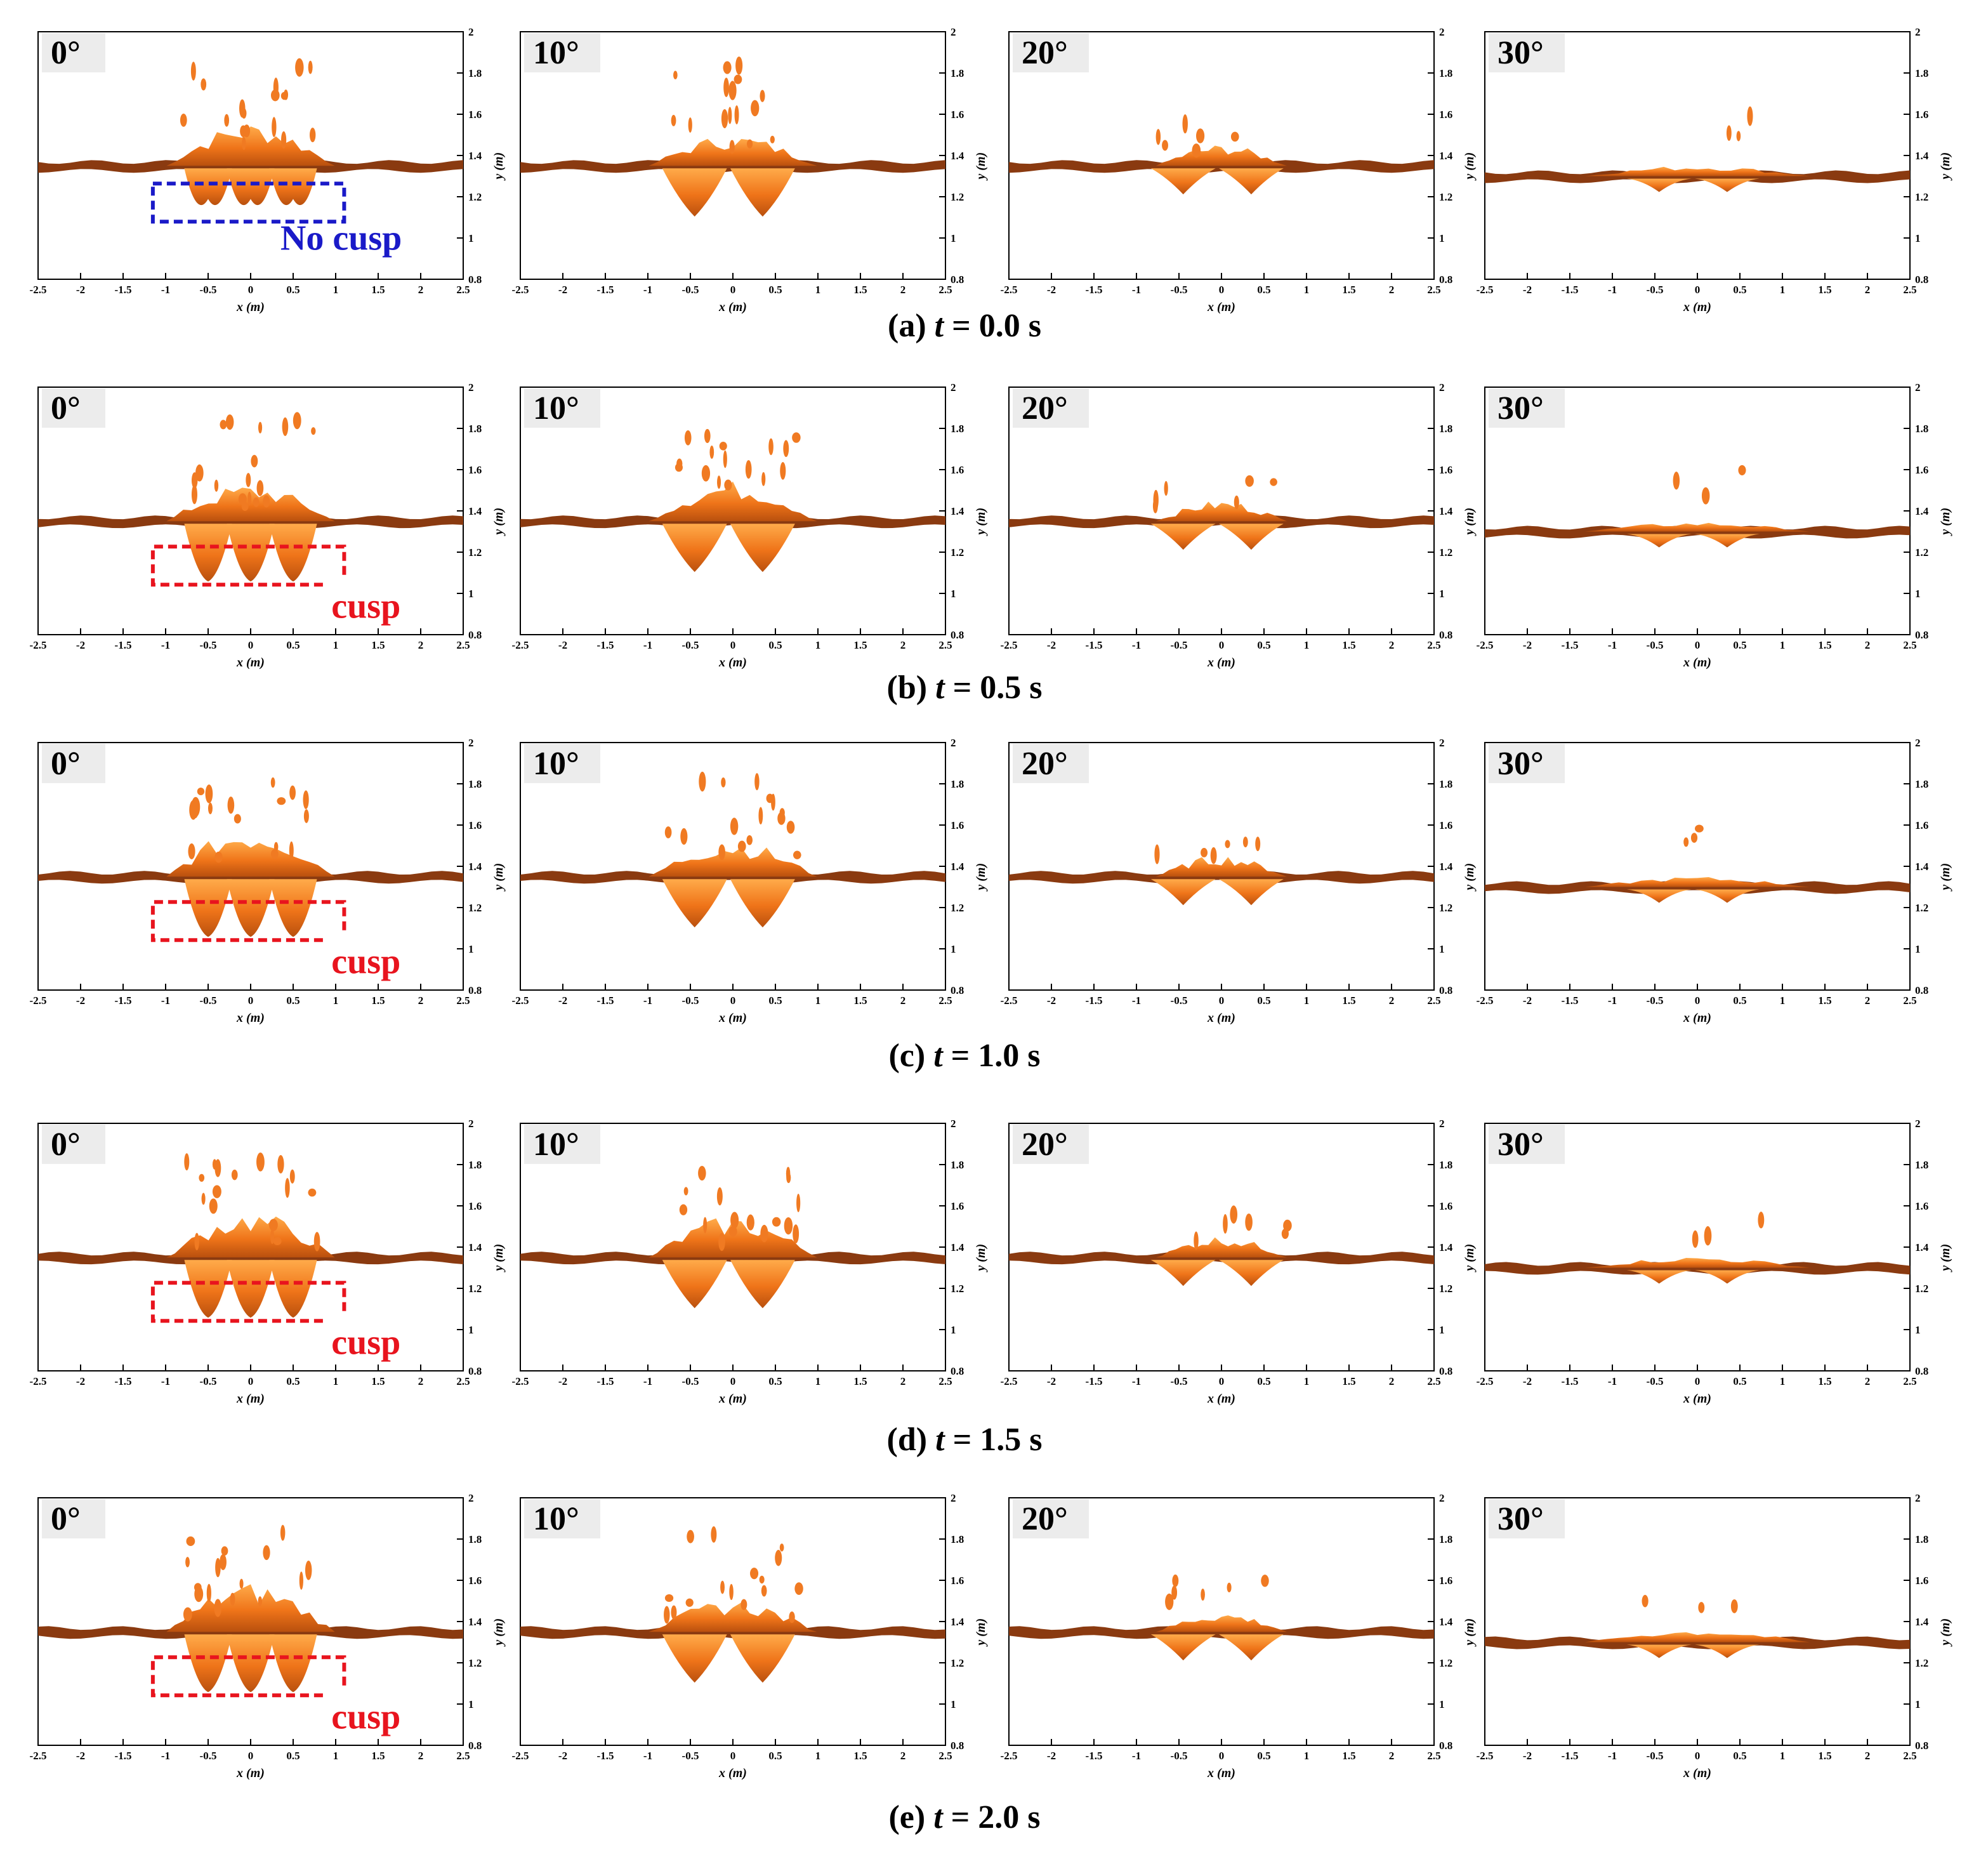 The image size is (1988, 1857). What do you see at coordinates (1445, 470) in the screenshot?
I see `y-tick-label: 1.6` at bounding box center [1445, 470].